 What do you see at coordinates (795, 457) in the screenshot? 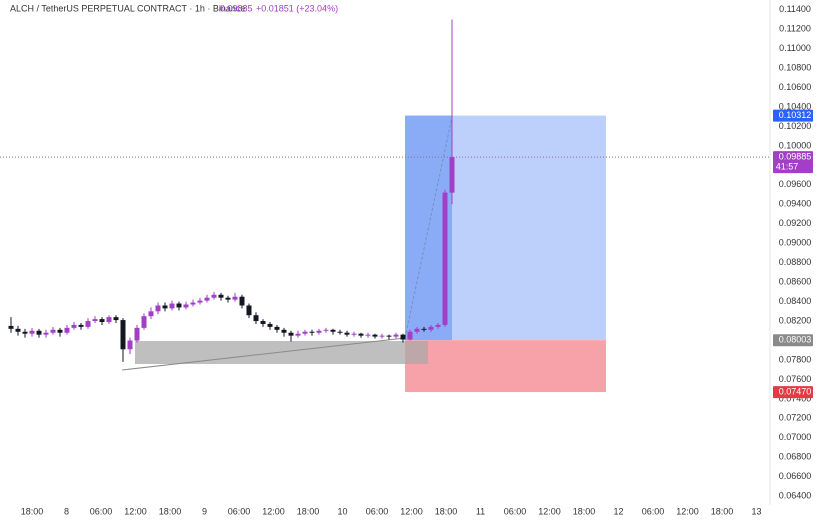
I see `y-tick-label: 0.06800` at bounding box center [795, 457].